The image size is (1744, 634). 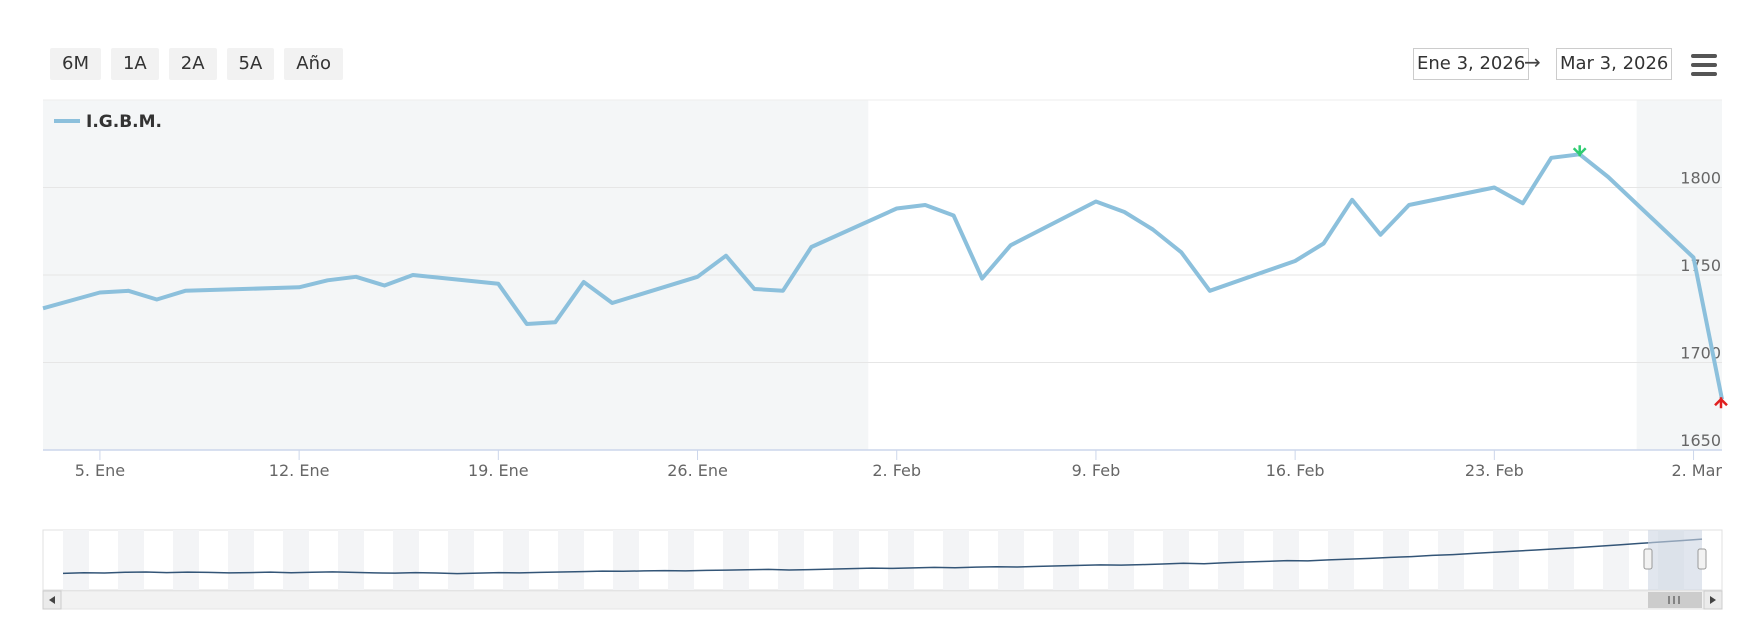 What do you see at coordinates (314, 64) in the screenshot?
I see `range-button-ytd: Año` at bounding box center [314, 64].